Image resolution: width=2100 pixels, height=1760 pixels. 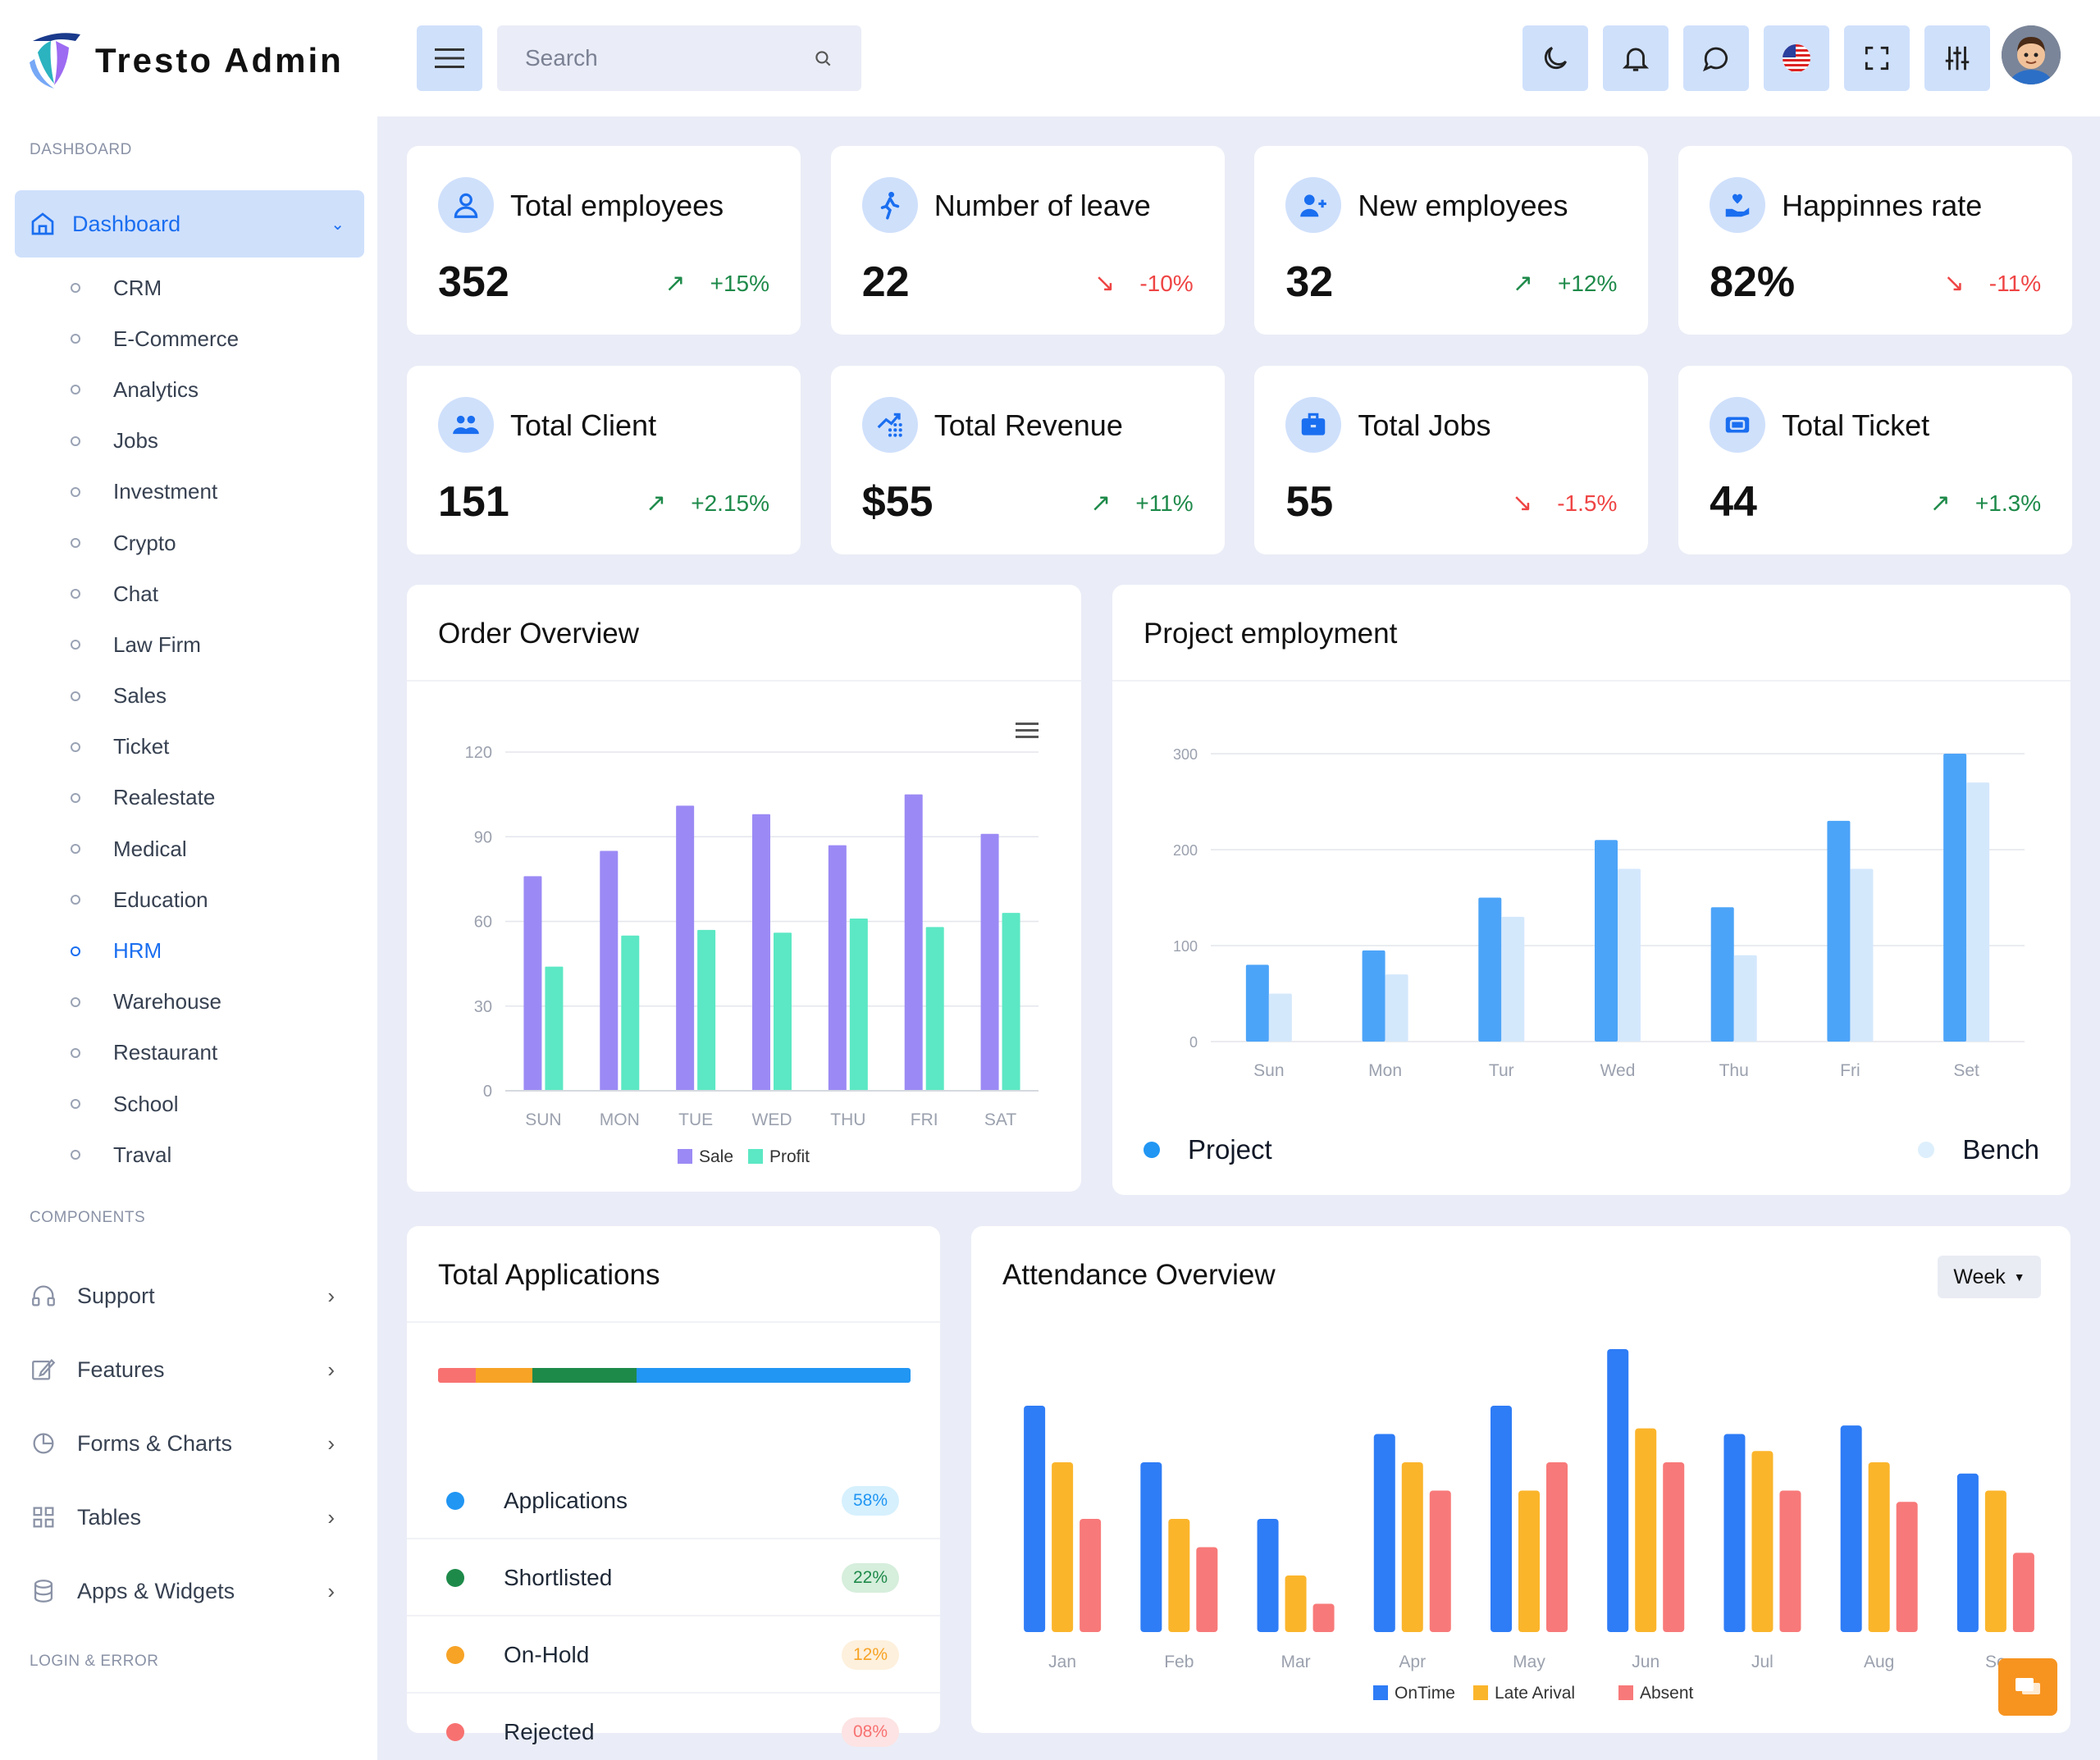 I want to click on legend-label: Absent, so click(x=1667, y=1693).